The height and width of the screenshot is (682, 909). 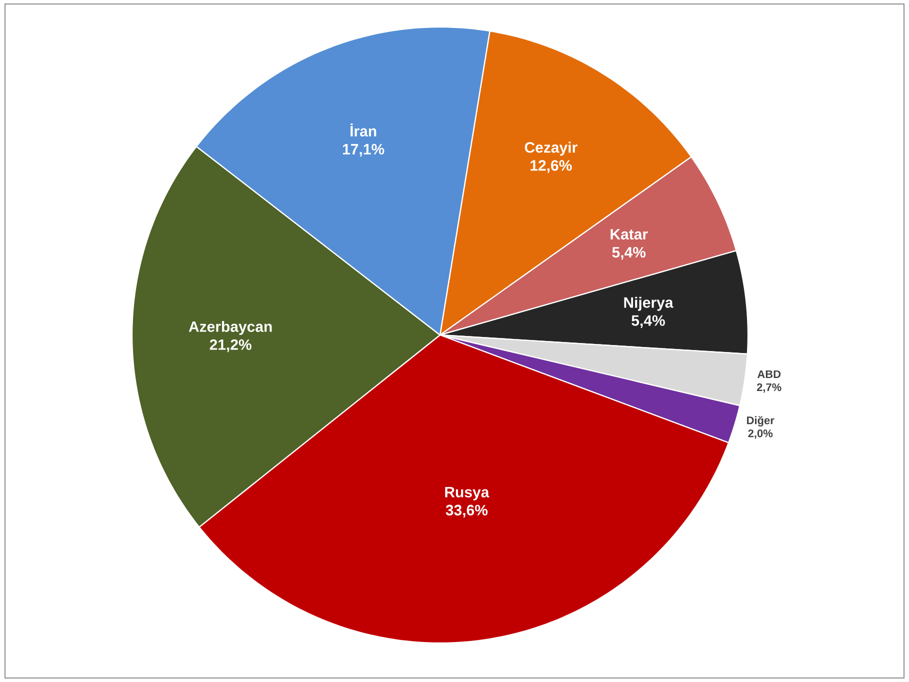 I want to click on slice-label: Nijerya, so click(x=649, y=303).